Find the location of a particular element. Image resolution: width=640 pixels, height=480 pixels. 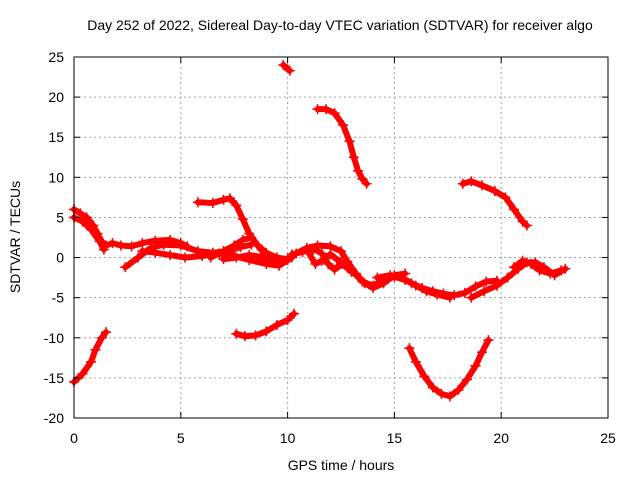

y-tick-label: 15 is located at coordinates (56, 137).